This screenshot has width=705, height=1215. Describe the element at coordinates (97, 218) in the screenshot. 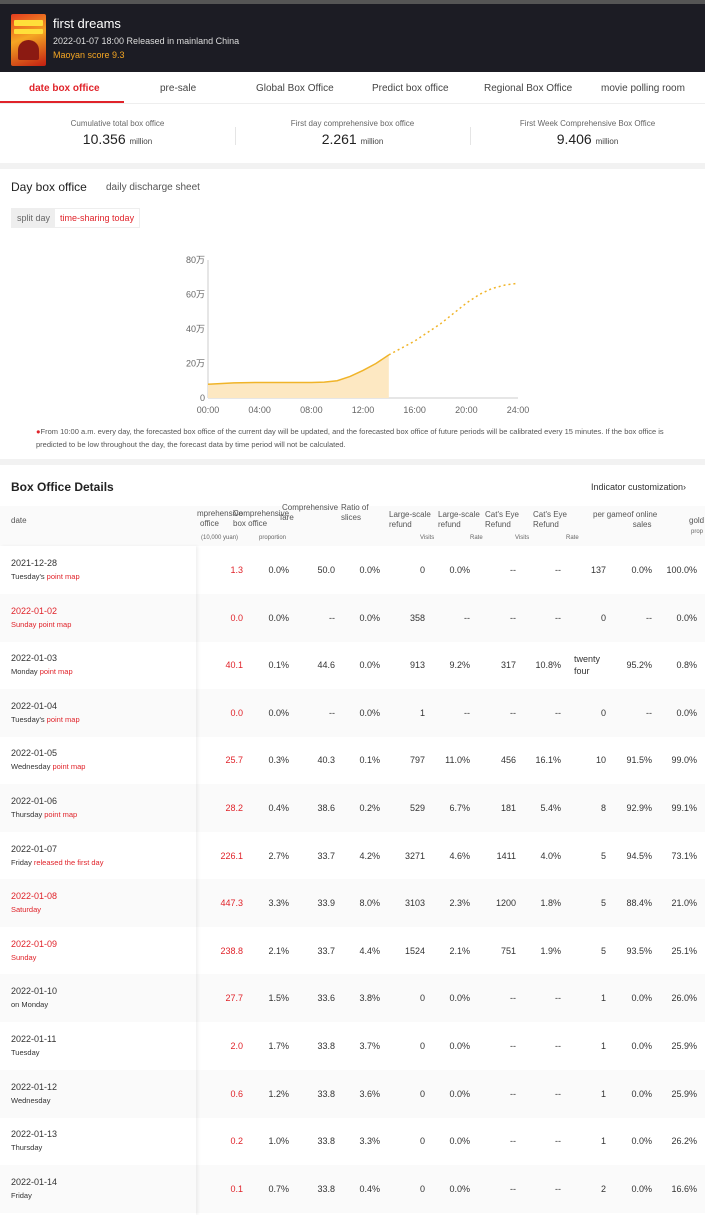

I see `toggle-time-sharing-today: time-sharing today` at that location.